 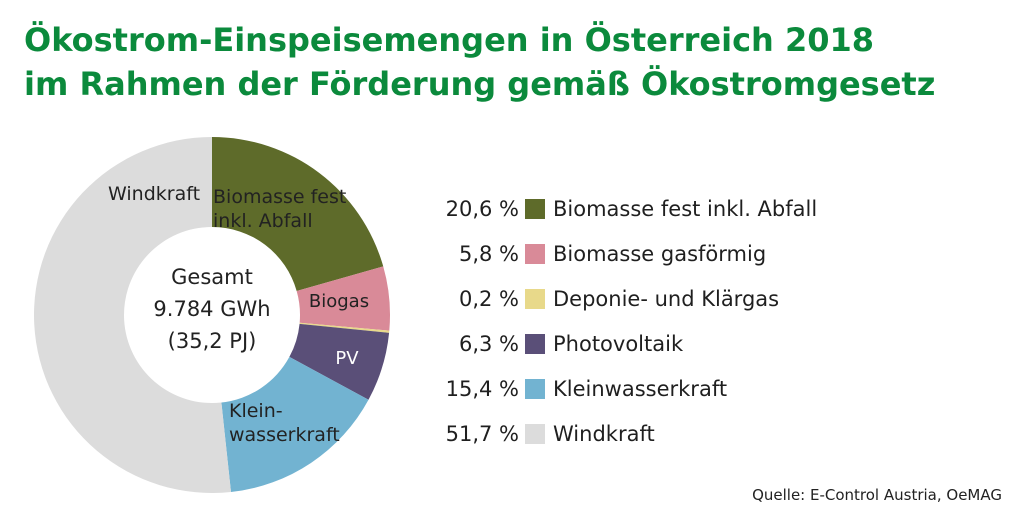 I want to click on legend-item-windkraft: 51,7 % Windkraft, so click(x=618, y=433).